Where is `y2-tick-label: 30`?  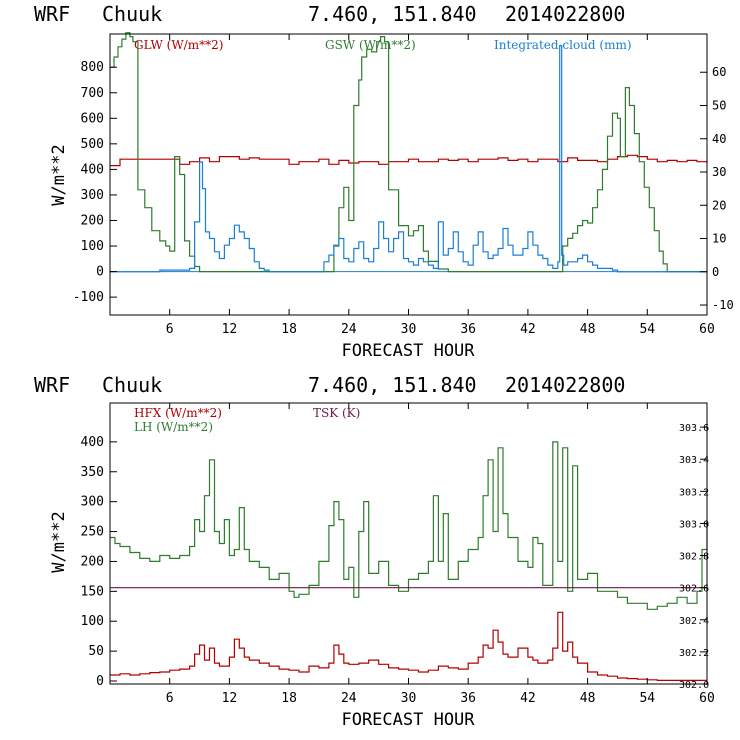 y2-tick-label: 30 is located at coordinates (719, 172).